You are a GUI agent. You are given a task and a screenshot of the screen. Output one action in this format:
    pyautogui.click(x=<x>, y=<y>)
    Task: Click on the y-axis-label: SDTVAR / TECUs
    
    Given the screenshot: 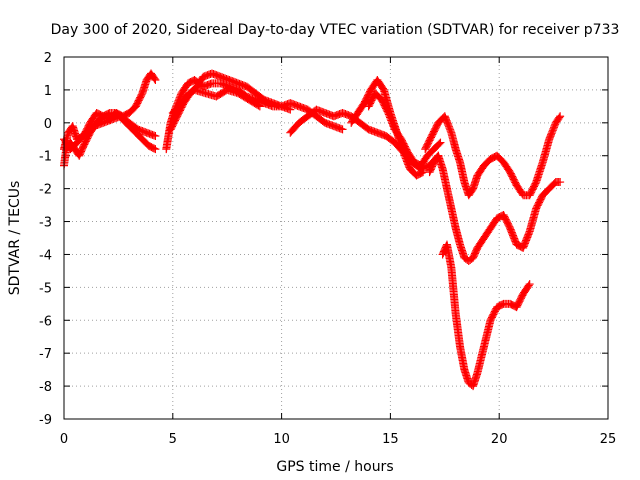 What is the action you would take?
    pyautogui.click(x=15, y=238)
    